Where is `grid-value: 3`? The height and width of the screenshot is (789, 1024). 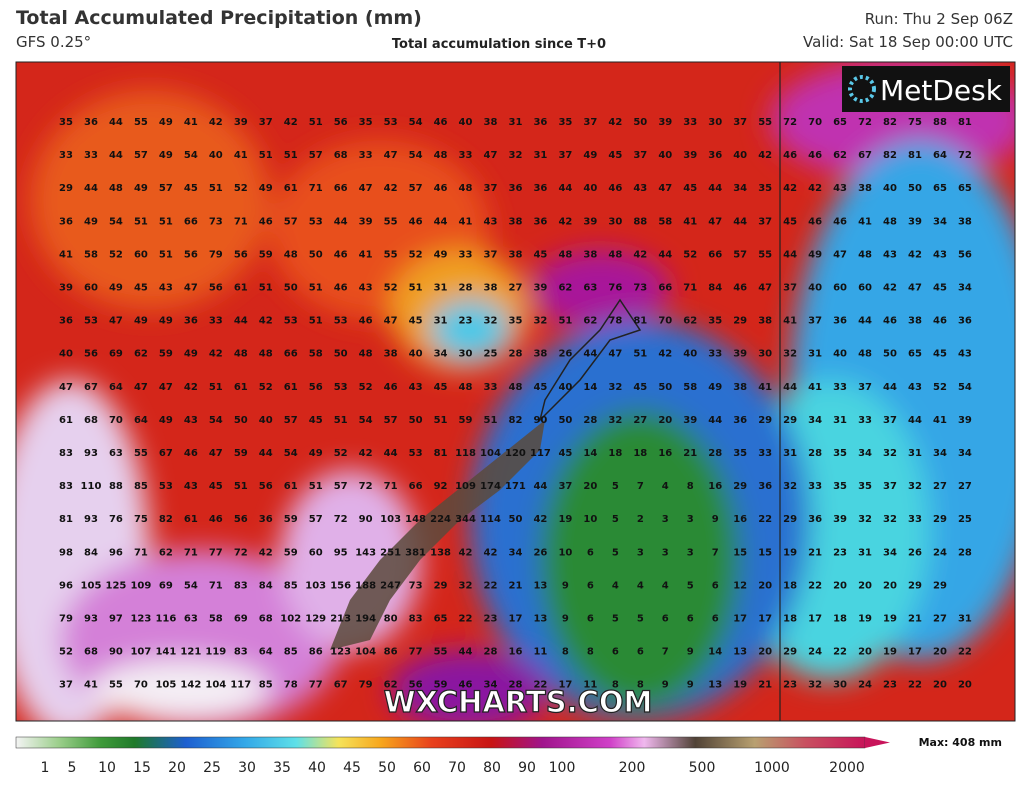
grid-value: 3 is located at coordinates (690, 519).